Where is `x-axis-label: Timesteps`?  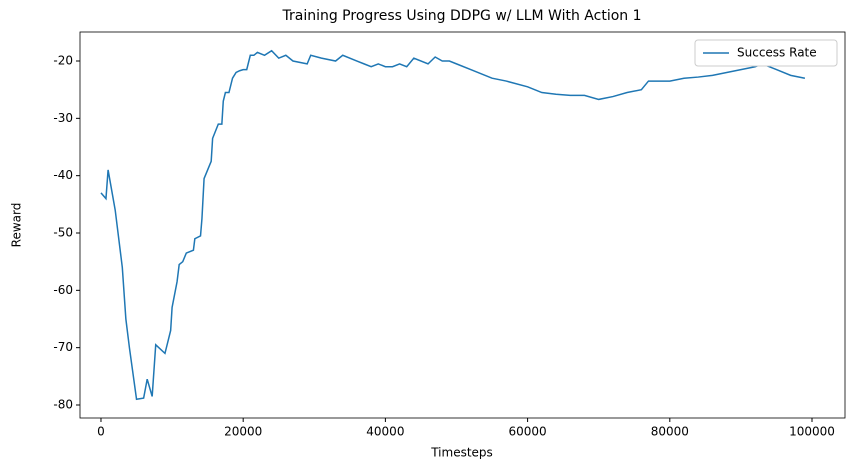
x-axis-label: Timesteps is located at coordinates (461, 453).